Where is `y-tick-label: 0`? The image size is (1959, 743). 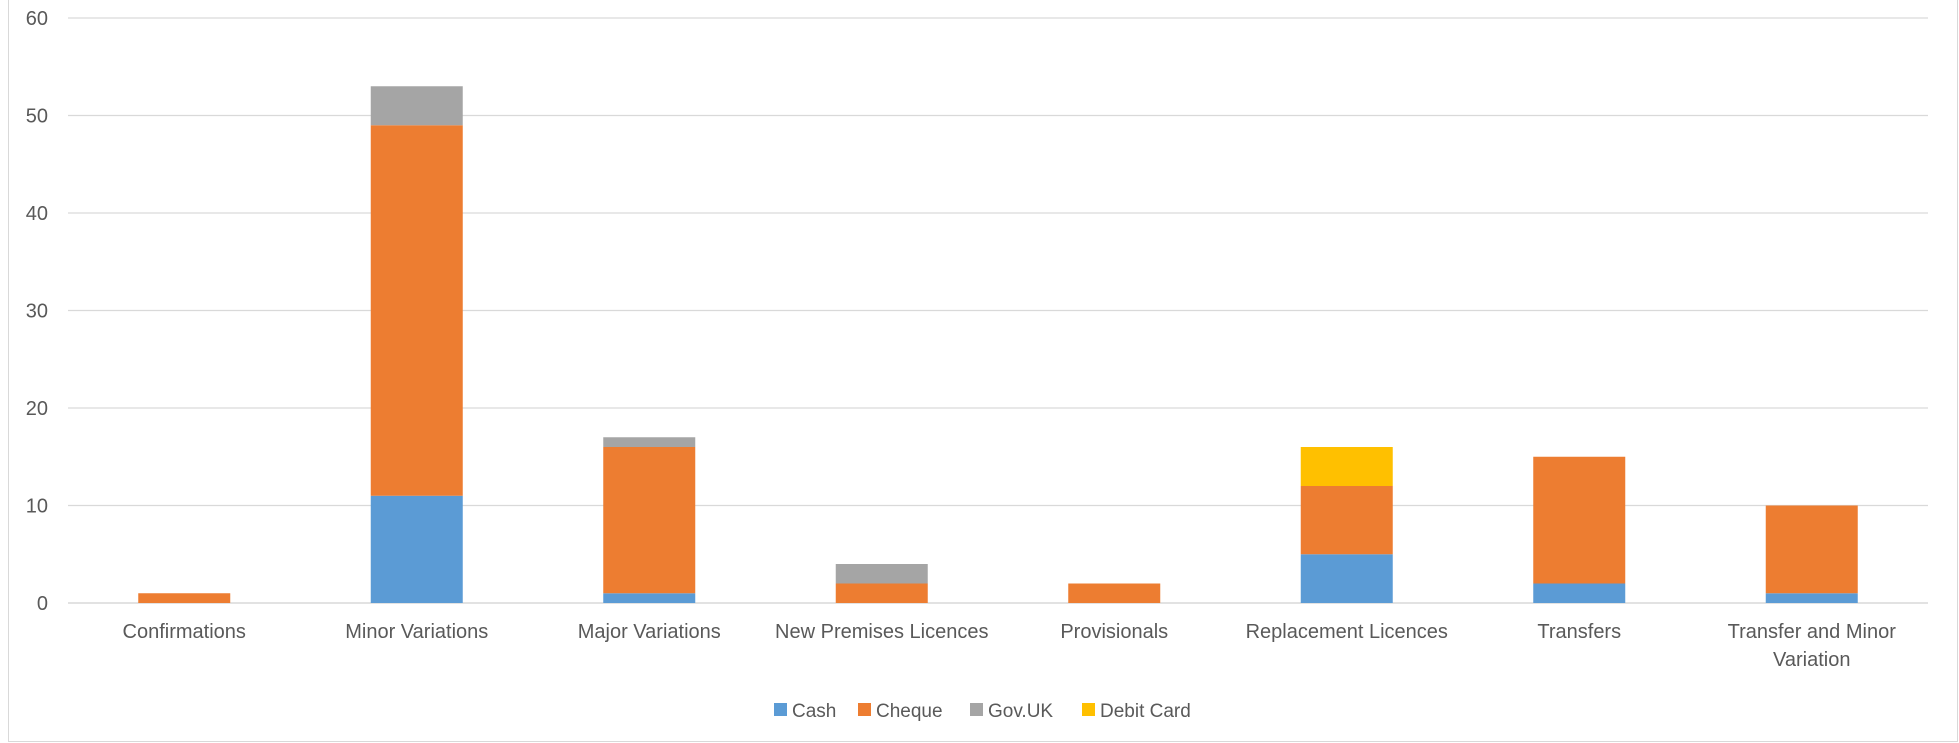 y-tick-label: 0 is located at coordinates (42, 604).